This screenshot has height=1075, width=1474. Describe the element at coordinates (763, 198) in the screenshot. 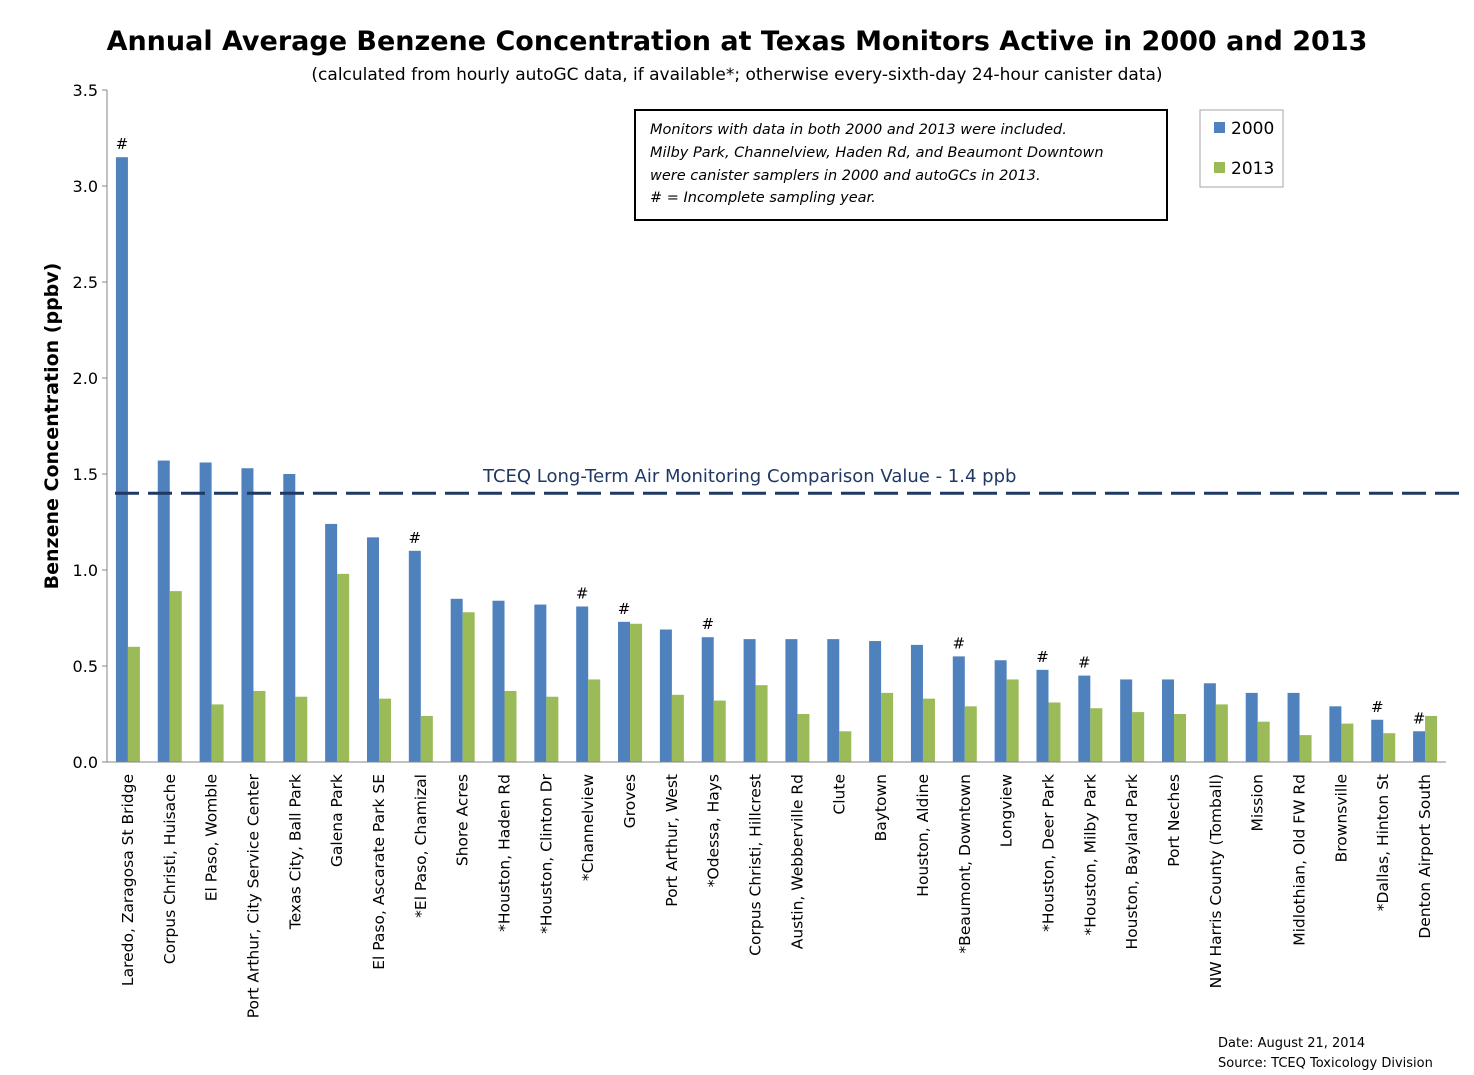

I see `annotation-line: # = Incomplete sampling year.` at that location.